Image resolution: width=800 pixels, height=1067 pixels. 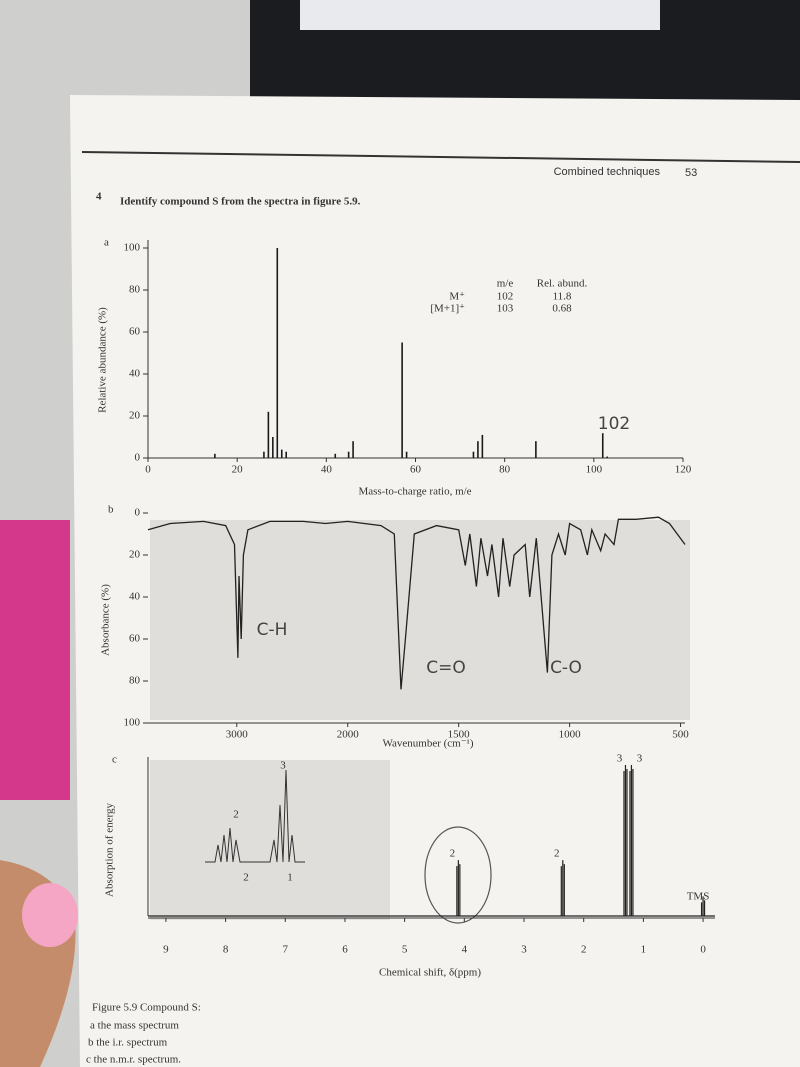 I want to click on page-number: 53, so click(x=691, y=173).